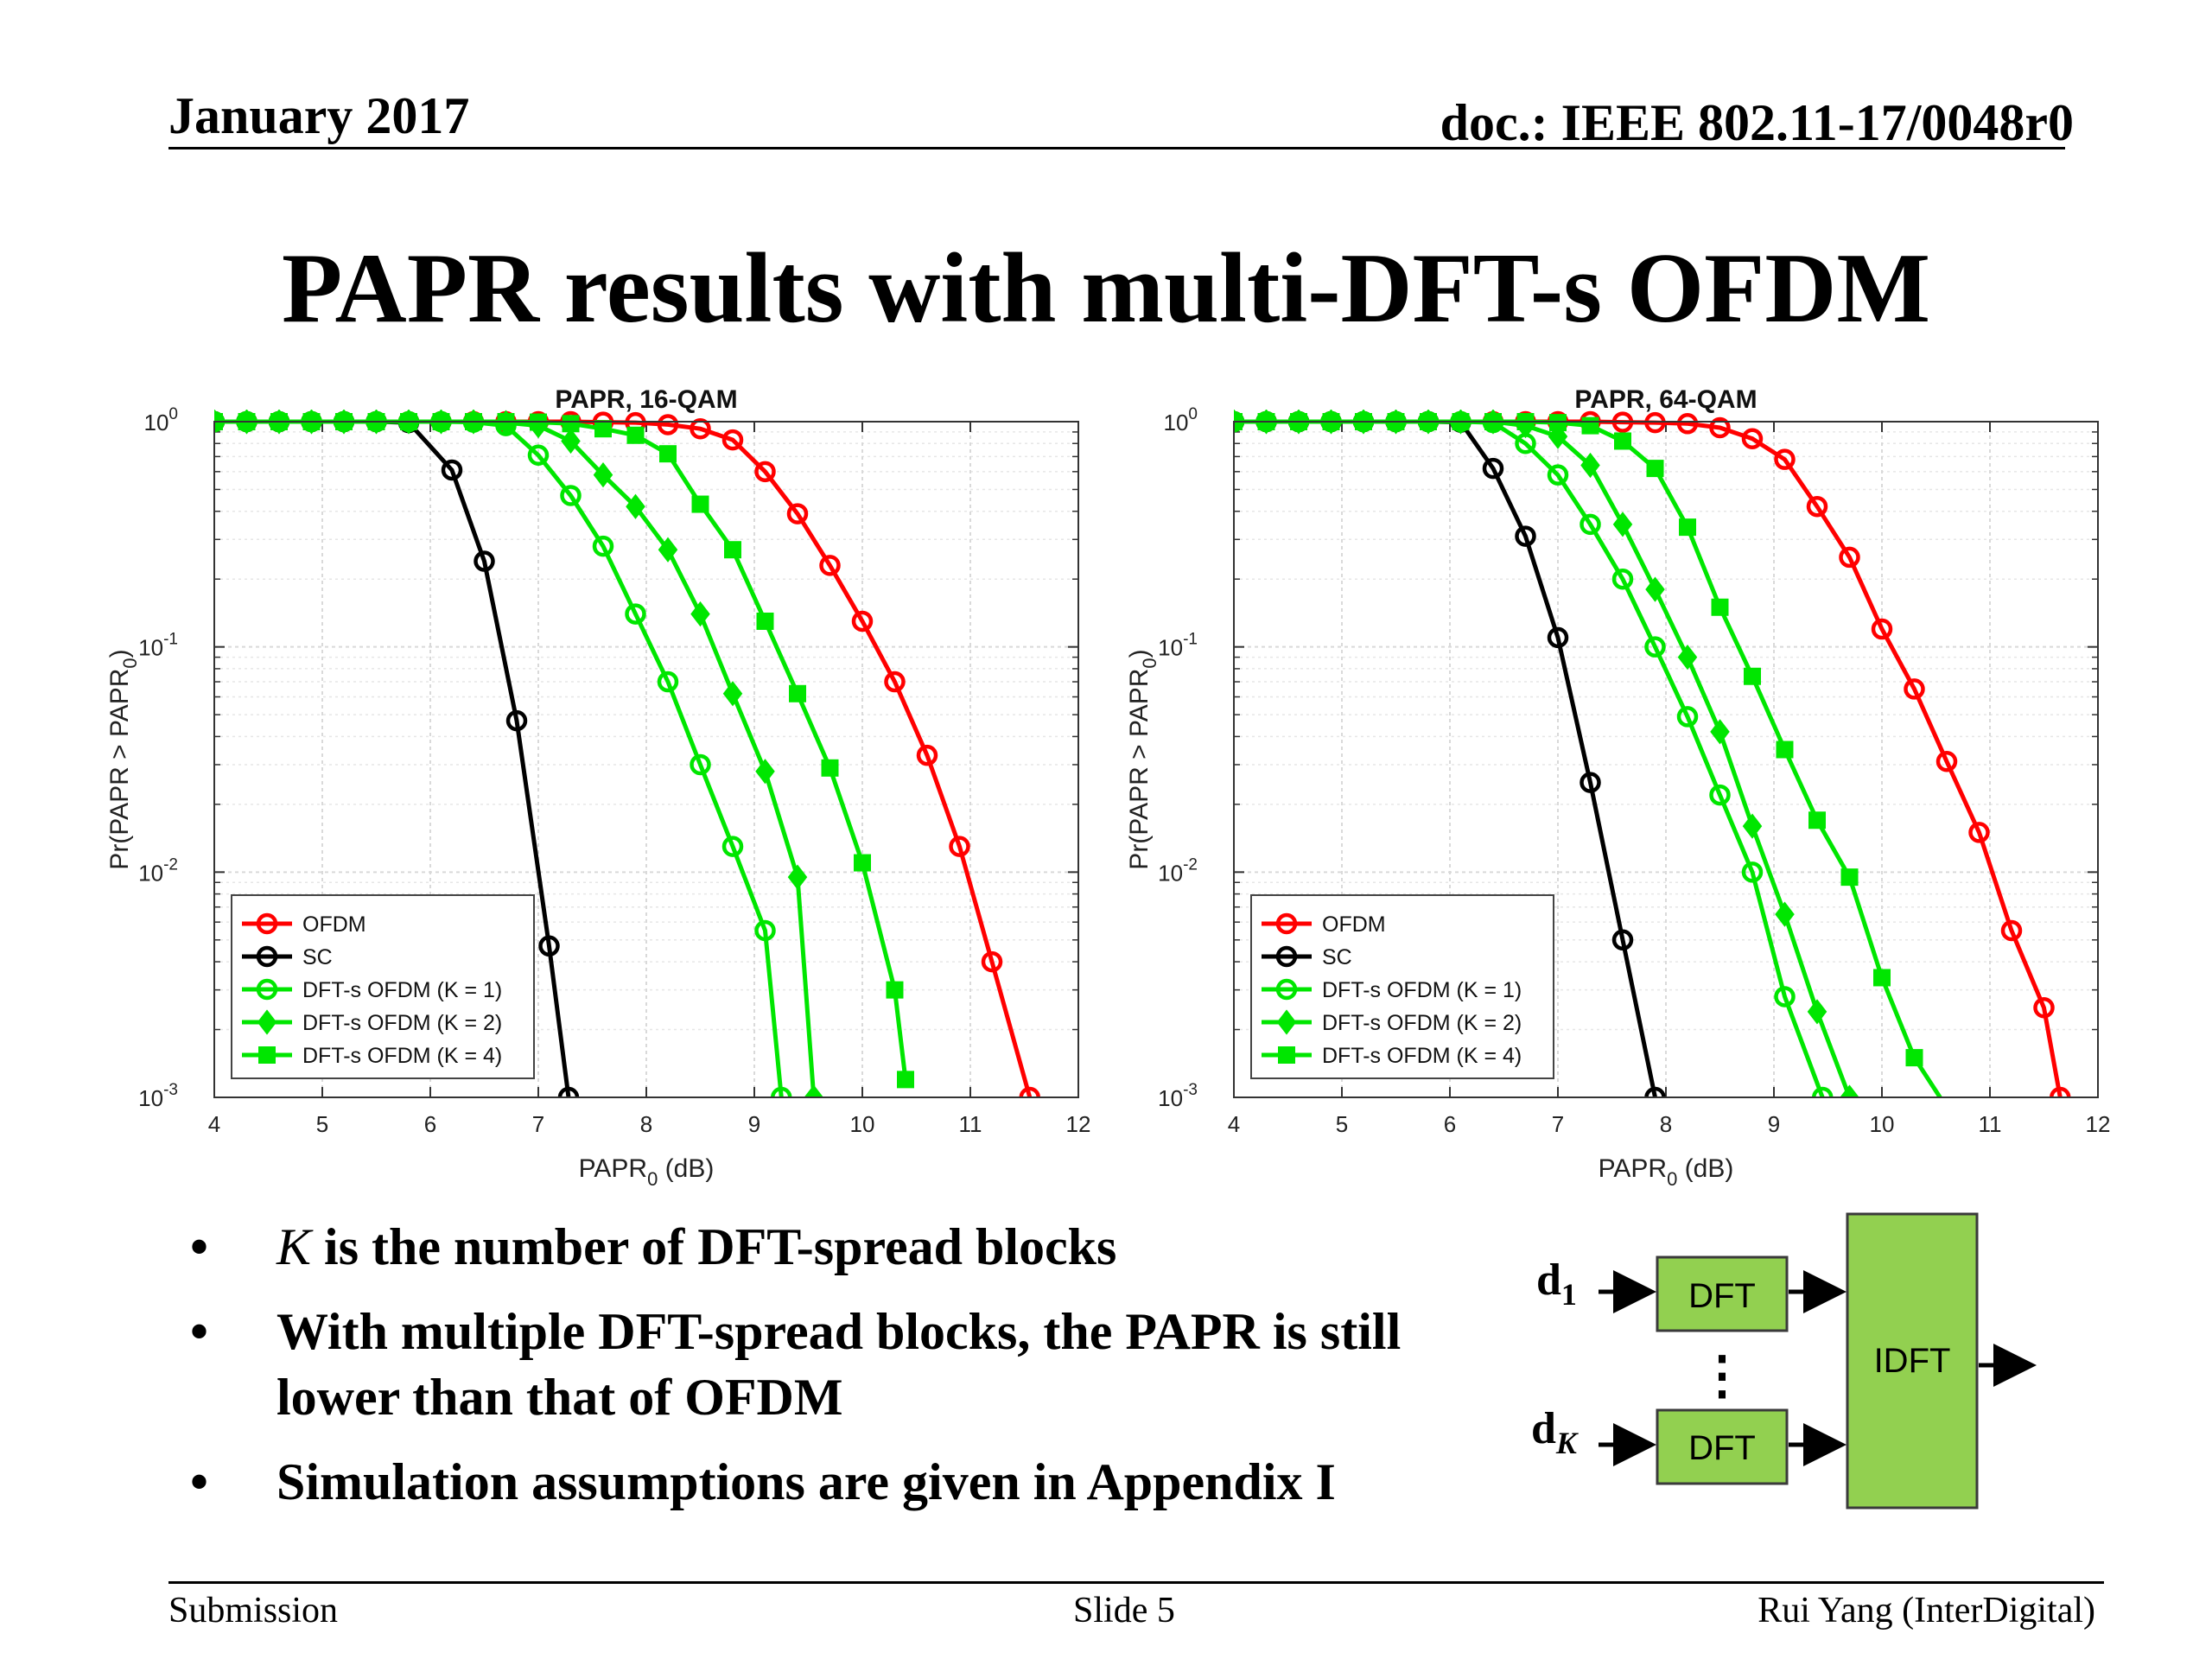 This screenshot has width=2212, height=1659. What do you see at coordinates (538, 1124) in the screenshot?
I see `x-tick-label: 7` at bounding box center [538, 1124].